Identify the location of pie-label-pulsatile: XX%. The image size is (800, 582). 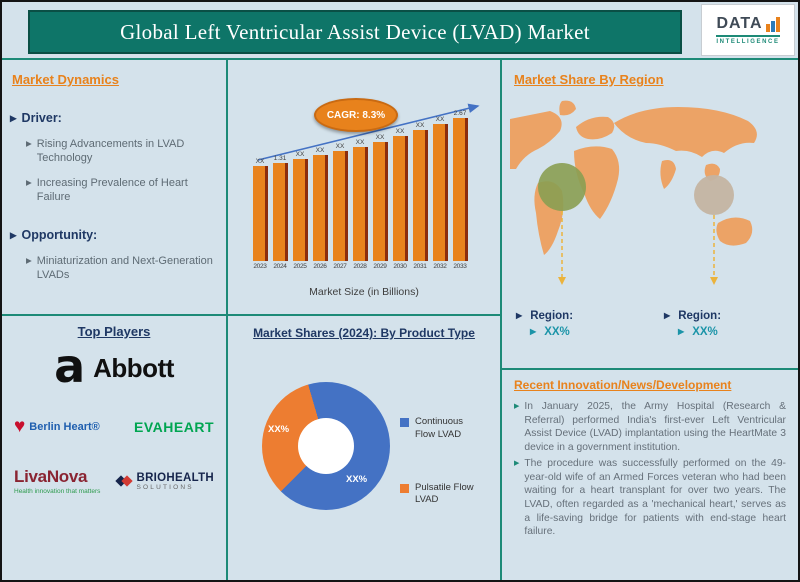
(279, 429).